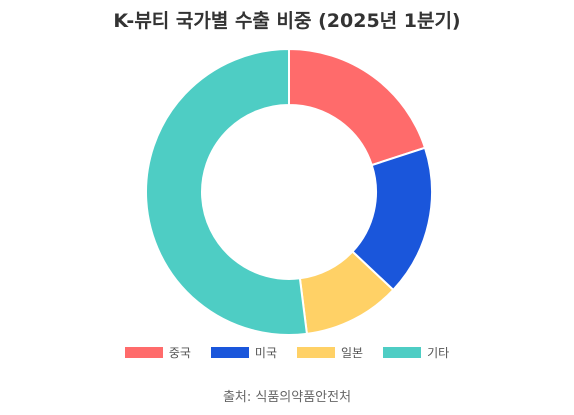 The width and height of the screenshot is (574, 415). I want to click on legend-item-usa: 미국, so click(243, 352).